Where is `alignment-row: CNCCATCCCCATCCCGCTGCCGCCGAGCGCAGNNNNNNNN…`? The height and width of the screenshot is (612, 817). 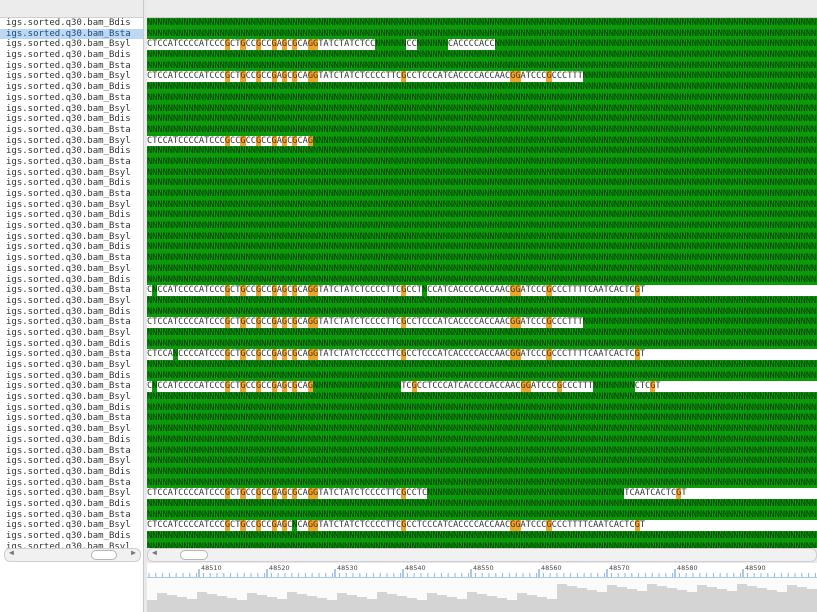 alignment-row: CNCCATCCCCATCCCGCTGCCGCCGAGCGCAGNNNNNNNN… is located at coordinates (404, 387).